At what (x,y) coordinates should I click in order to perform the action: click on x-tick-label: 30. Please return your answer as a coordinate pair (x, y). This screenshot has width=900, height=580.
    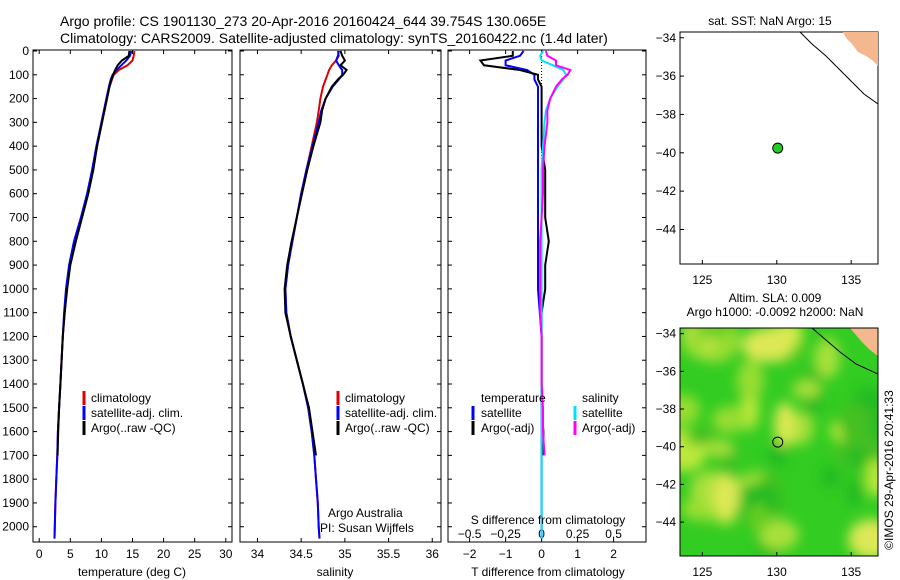
    Looking at the image, I should click on (226, 554).